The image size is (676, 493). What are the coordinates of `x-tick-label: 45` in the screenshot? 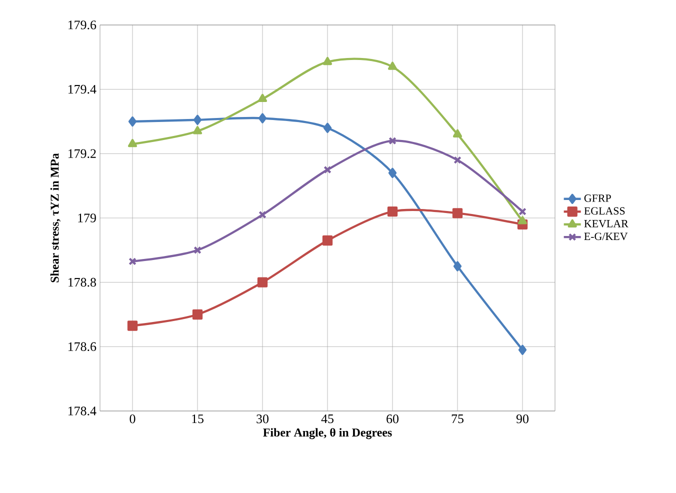 It's located at (327, 419).